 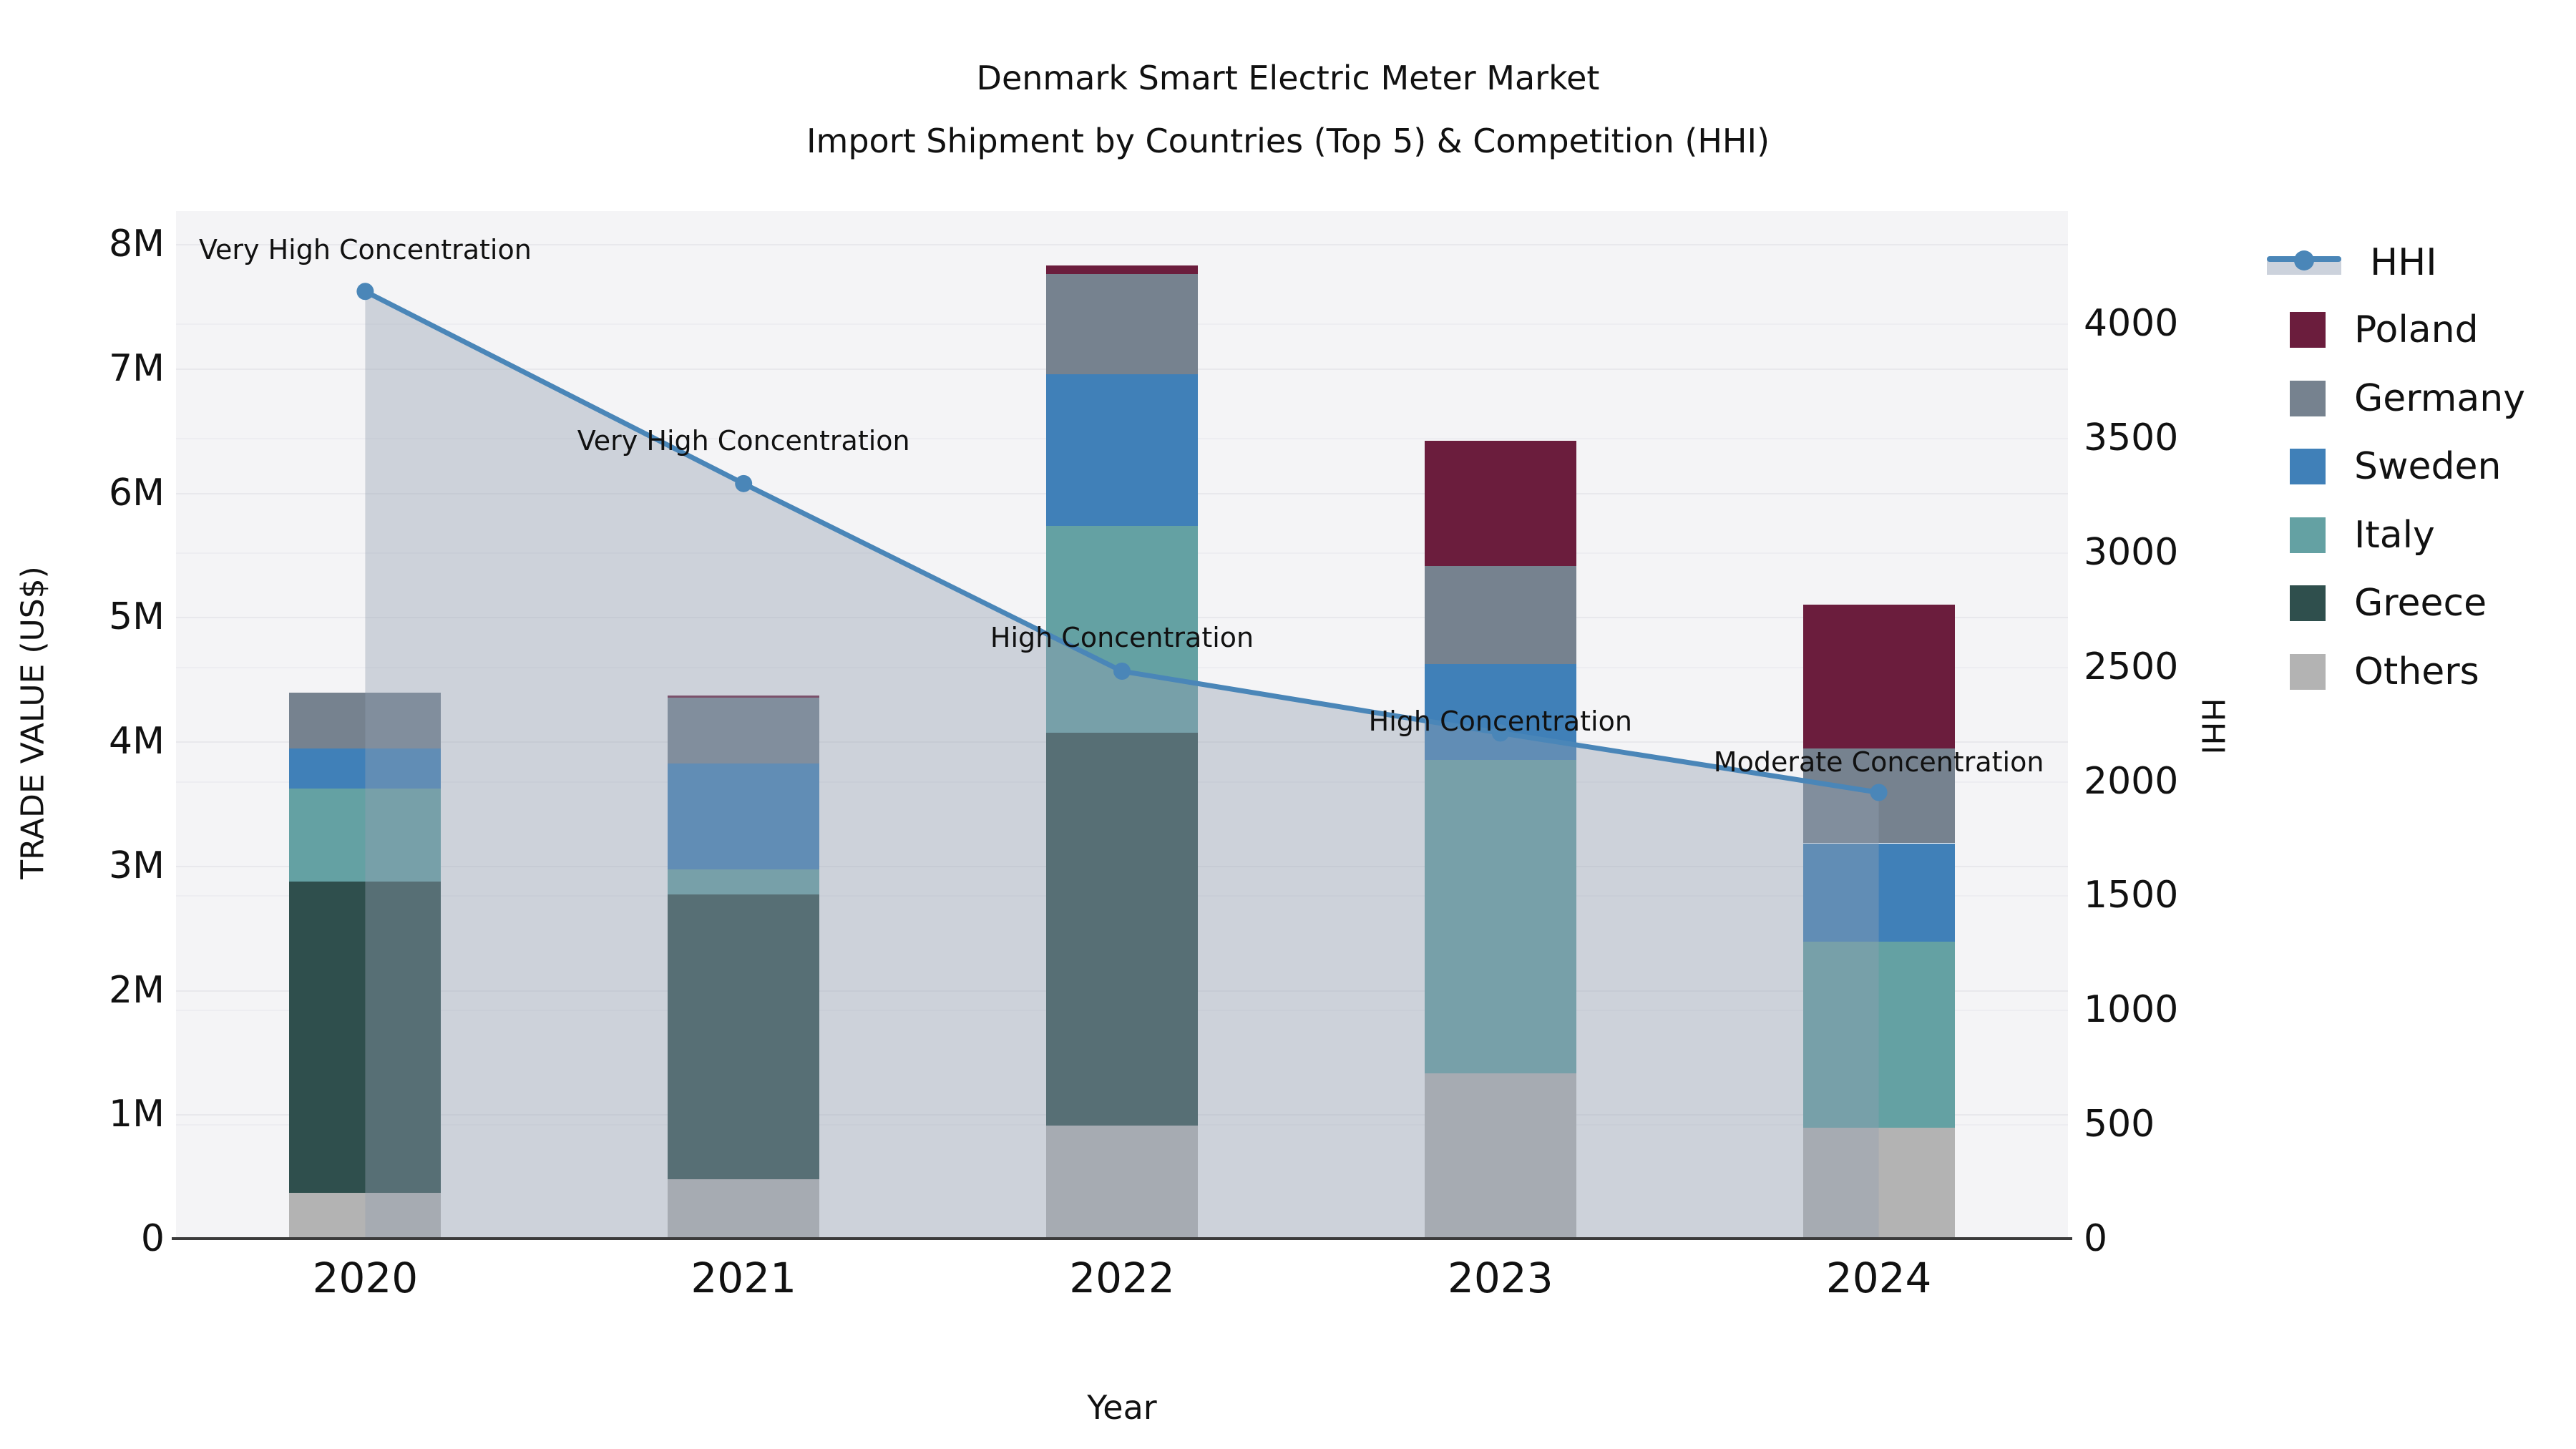 I want to click on hhi-line-swatch, so click(x=2304, y=262).